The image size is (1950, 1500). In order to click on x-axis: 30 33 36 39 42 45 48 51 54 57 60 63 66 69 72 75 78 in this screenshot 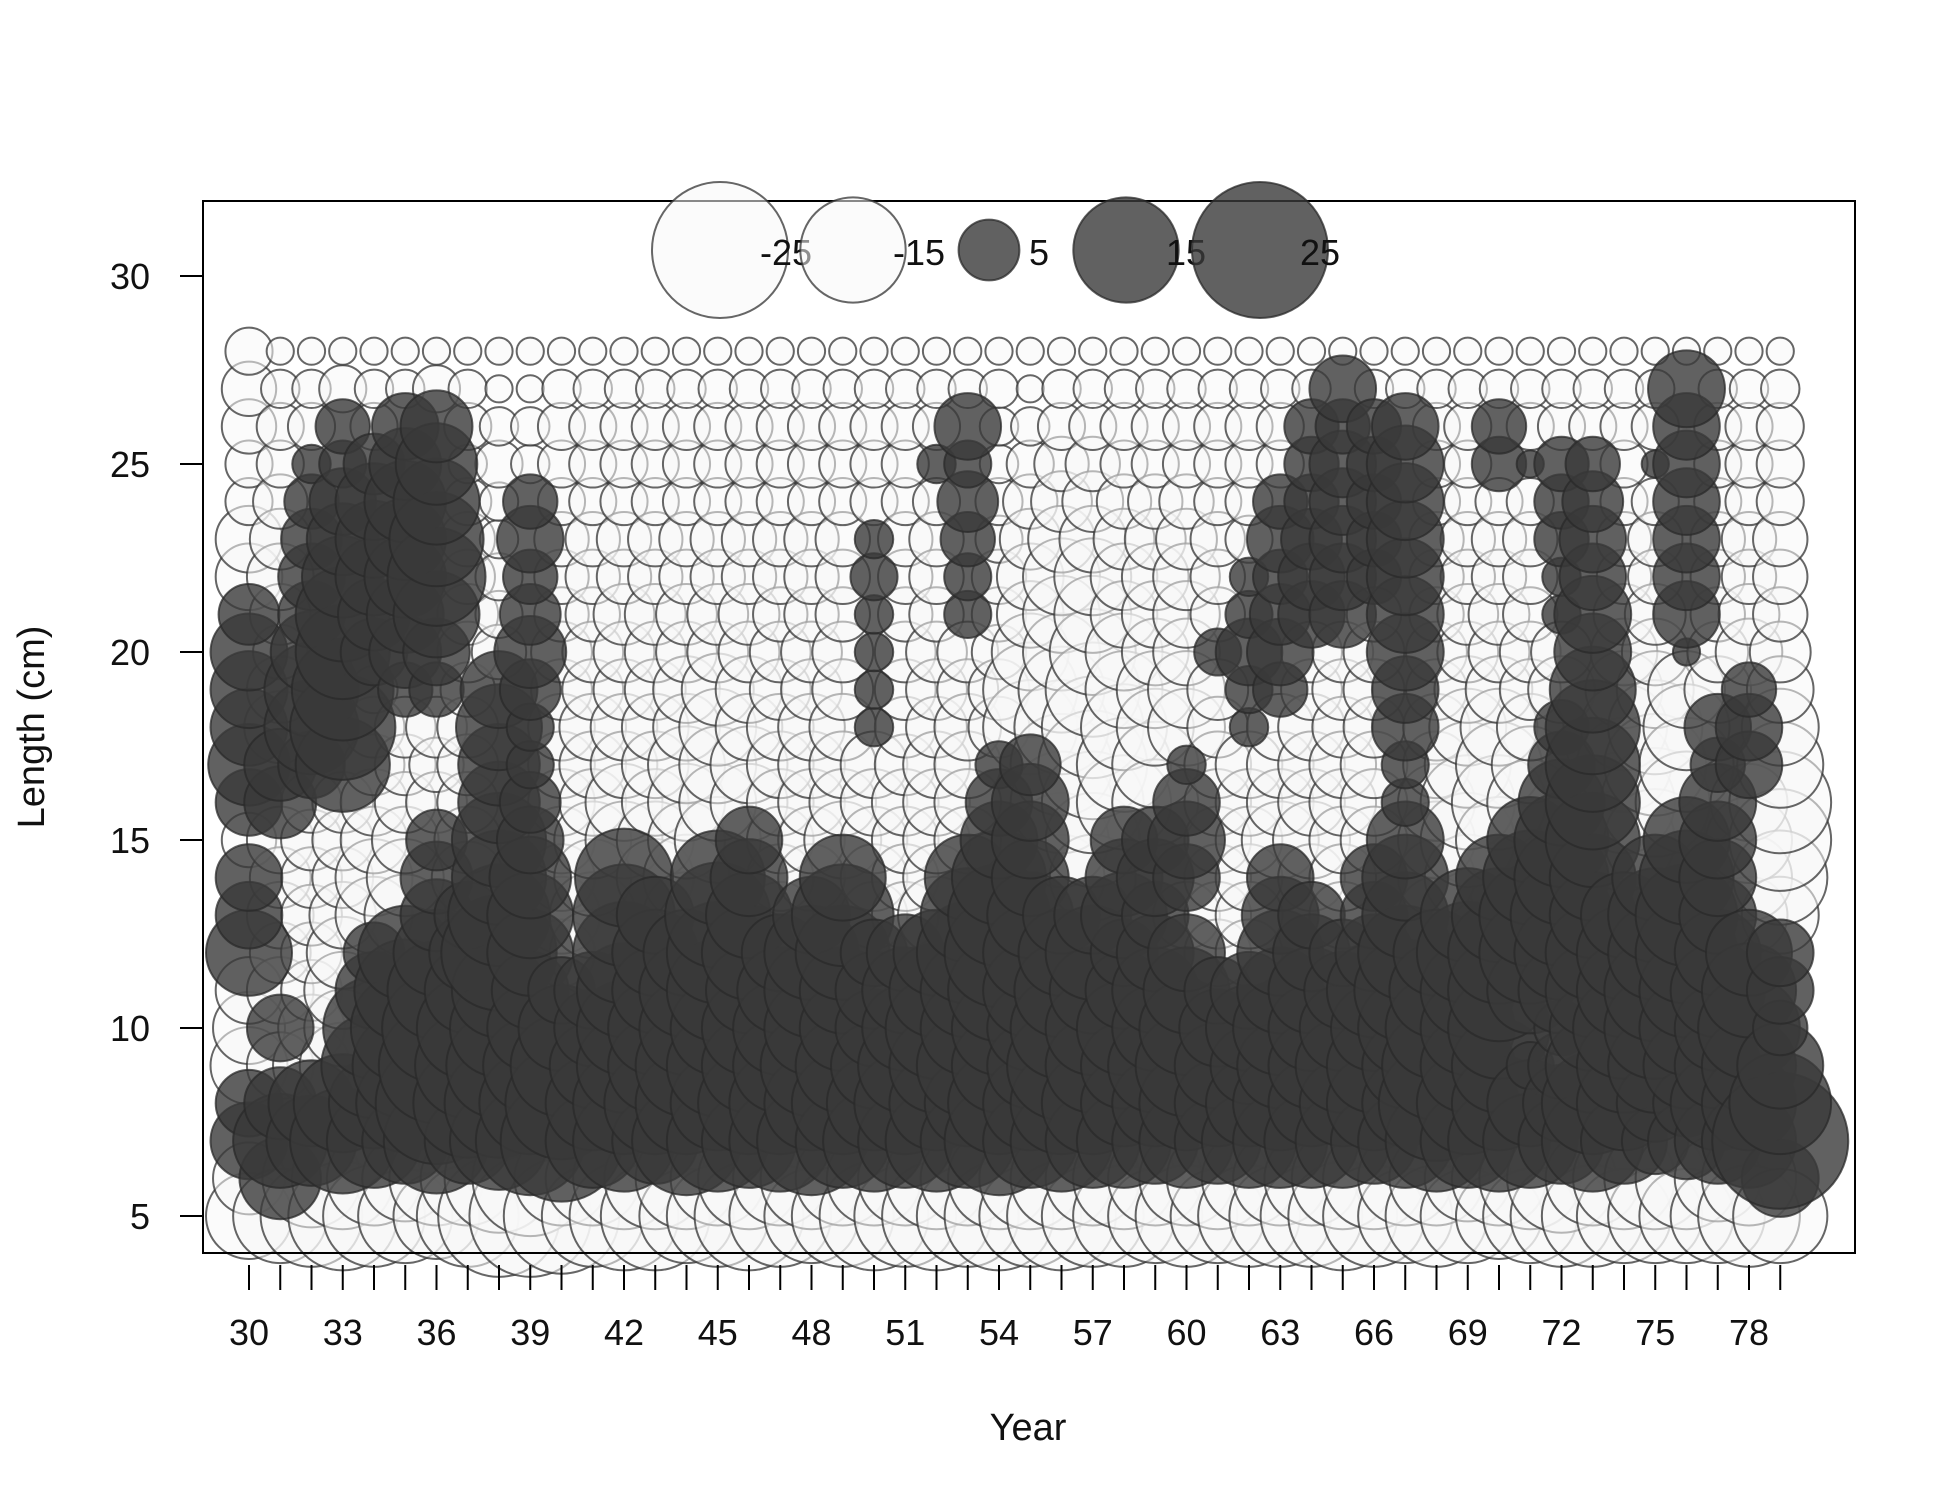, I will do `click(1005, 1309)`.